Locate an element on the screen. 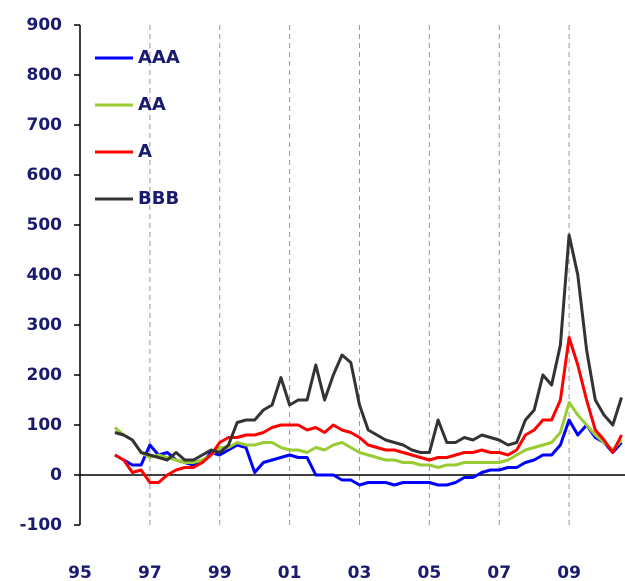 The width and height of the screenshot is (625, 581). y-tick-label: 100 is located at coordinates (45, 425).